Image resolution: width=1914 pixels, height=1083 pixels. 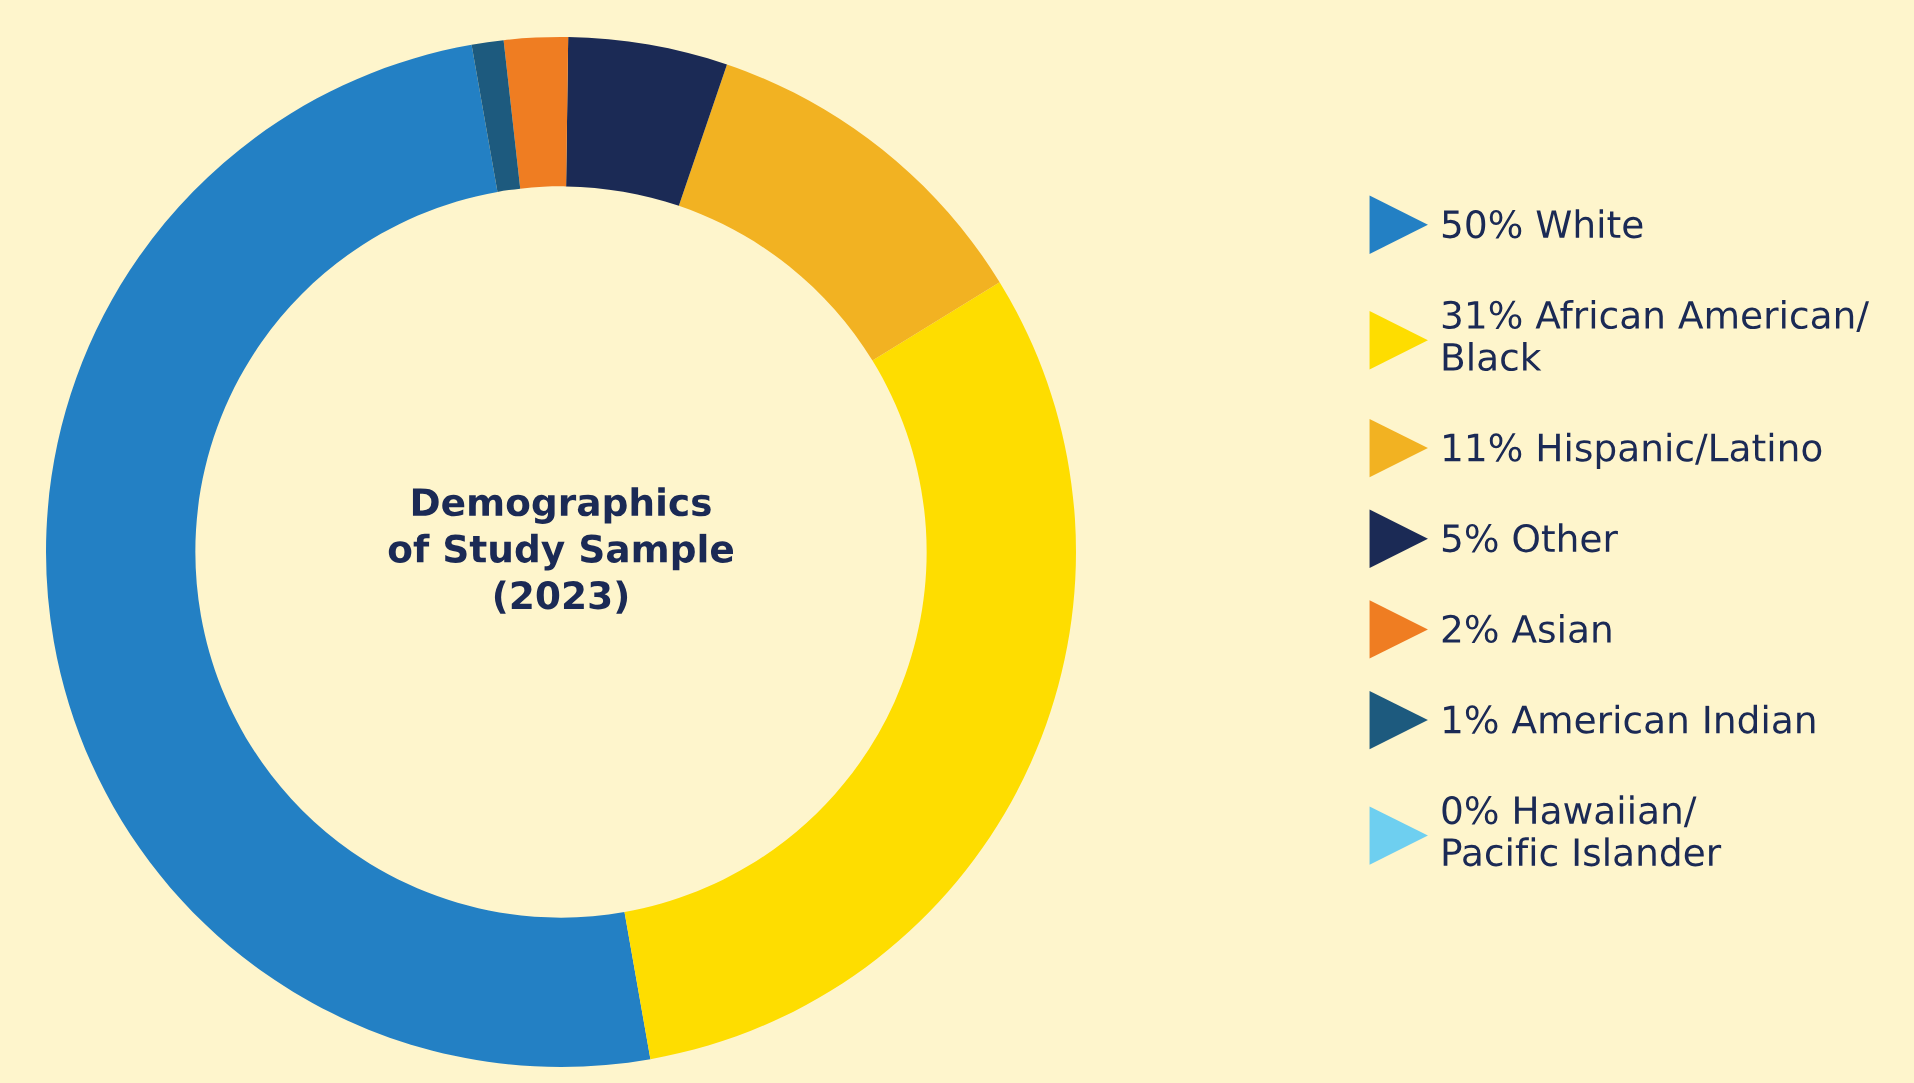 What do you see at coordinates (560, 550) in the screenshot?
I see `text: Demographics of Study Sample (2023)` at bounding box center [560, 550].